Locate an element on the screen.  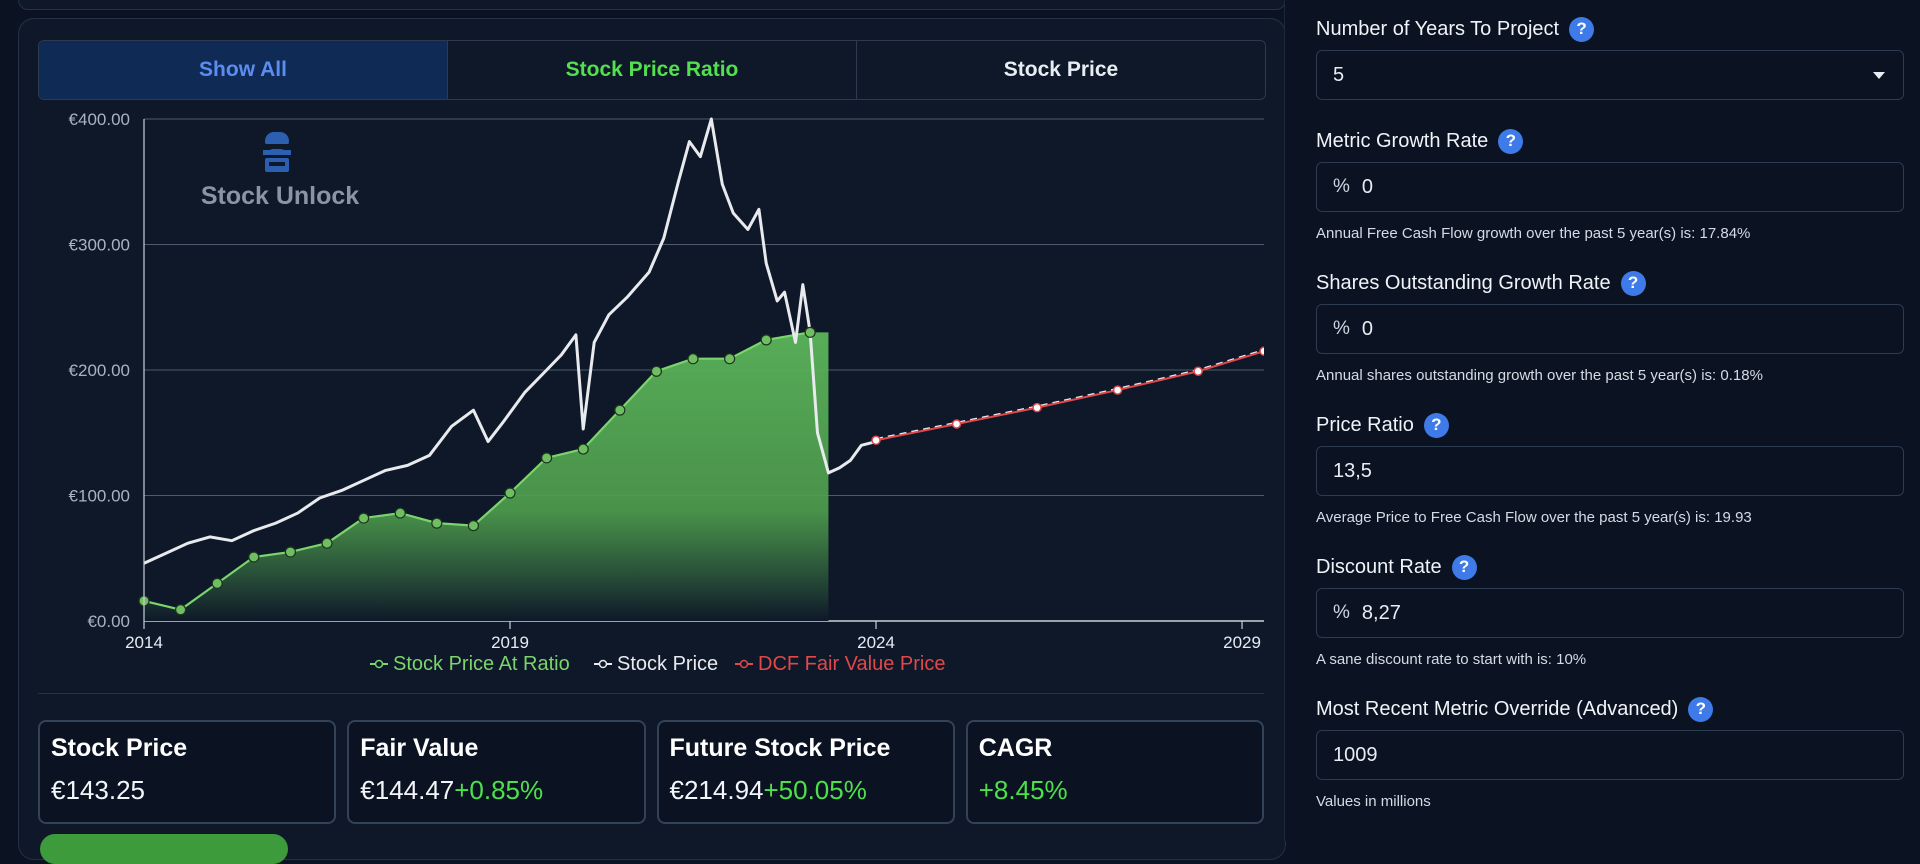
shares-growth-label: Shares Outstanding Growth Rate is located at coordinates (1463, 282).